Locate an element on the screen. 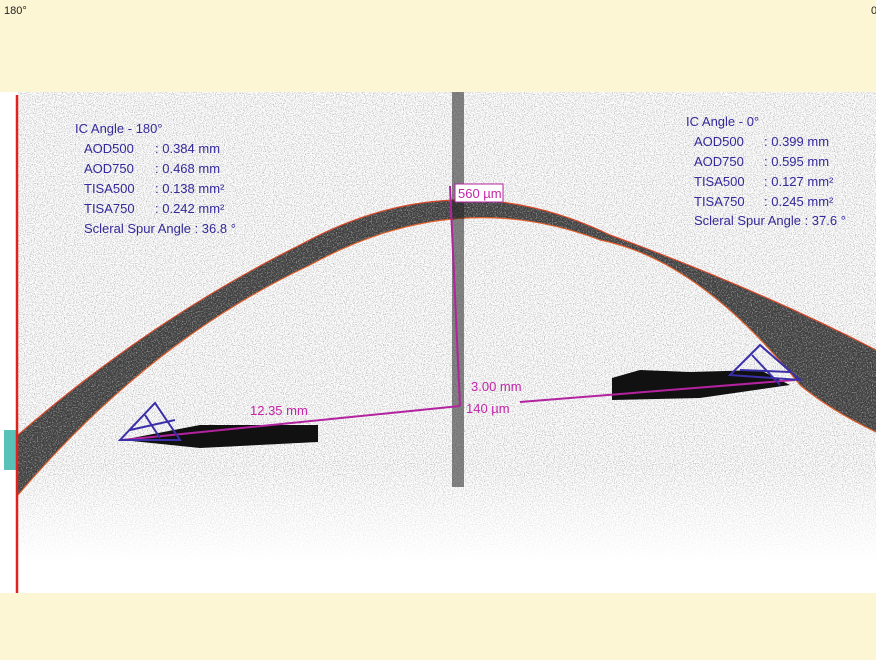 Image resolution: width=876 pixels, height=660 pixels. bottom-band is located at coordinates (438, 626).